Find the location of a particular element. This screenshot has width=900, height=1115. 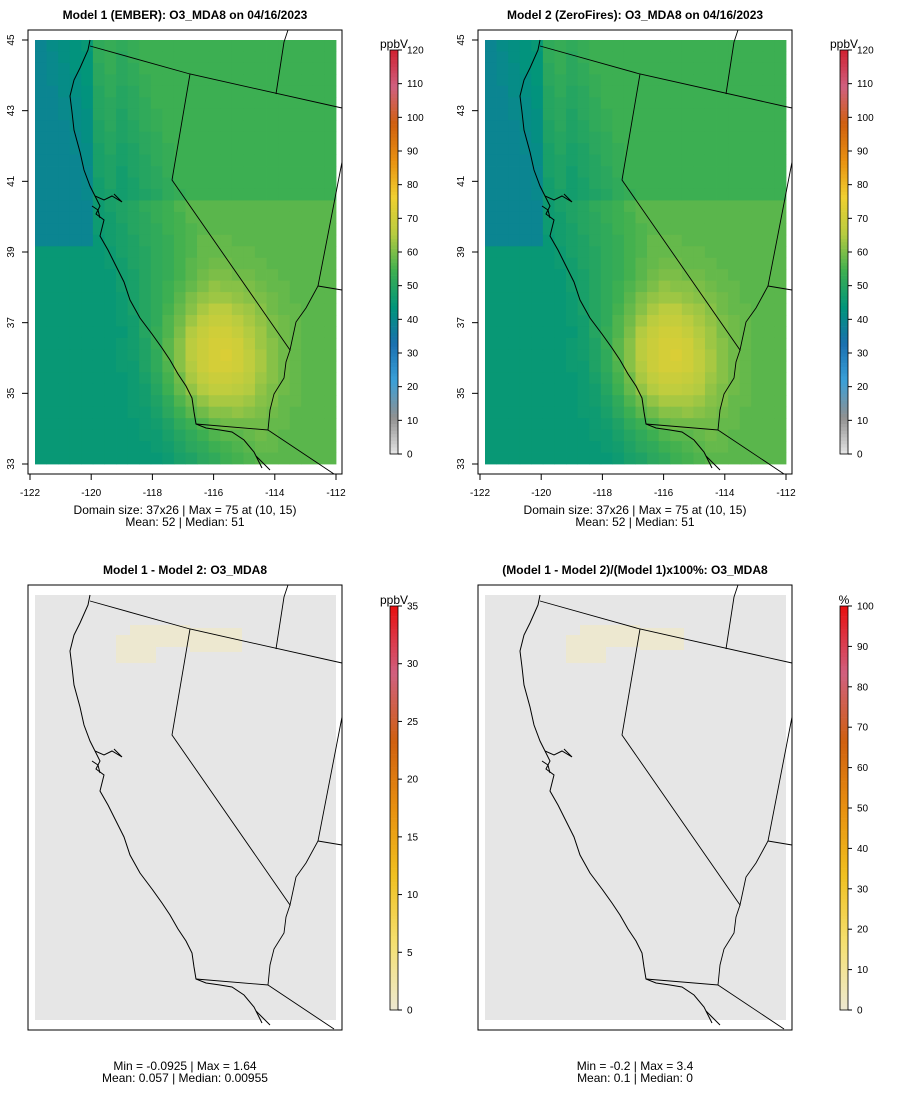

colorbar-tick-label: 20 is located at coordinates (413, 780).